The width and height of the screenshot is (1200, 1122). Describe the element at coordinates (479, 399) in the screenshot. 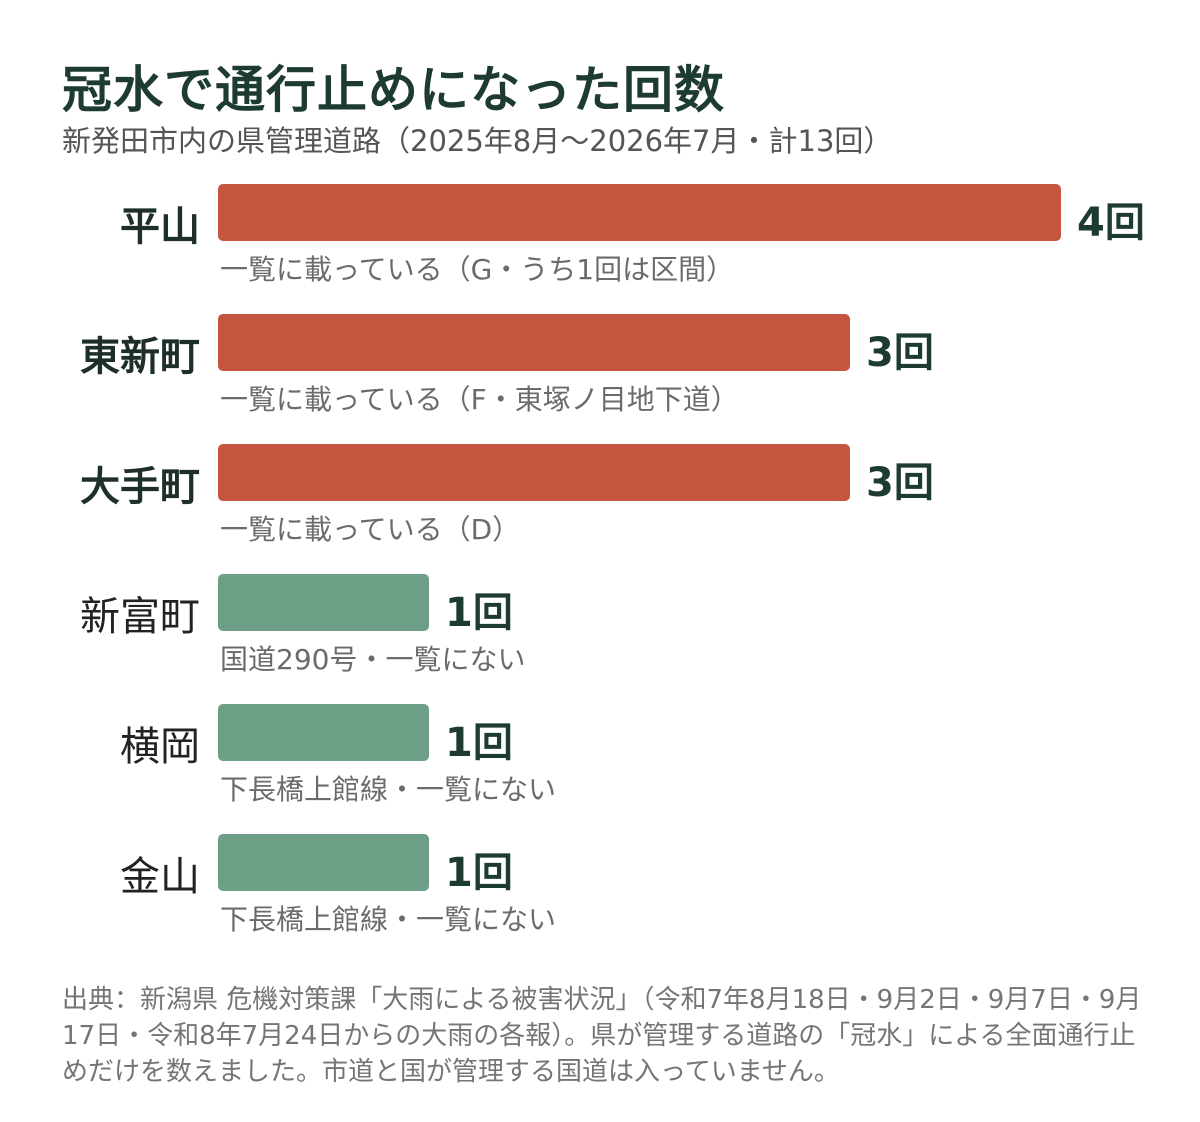

I see `bar-note: 一覧に載っている（F・東塚ノ目地下道）` at that location.